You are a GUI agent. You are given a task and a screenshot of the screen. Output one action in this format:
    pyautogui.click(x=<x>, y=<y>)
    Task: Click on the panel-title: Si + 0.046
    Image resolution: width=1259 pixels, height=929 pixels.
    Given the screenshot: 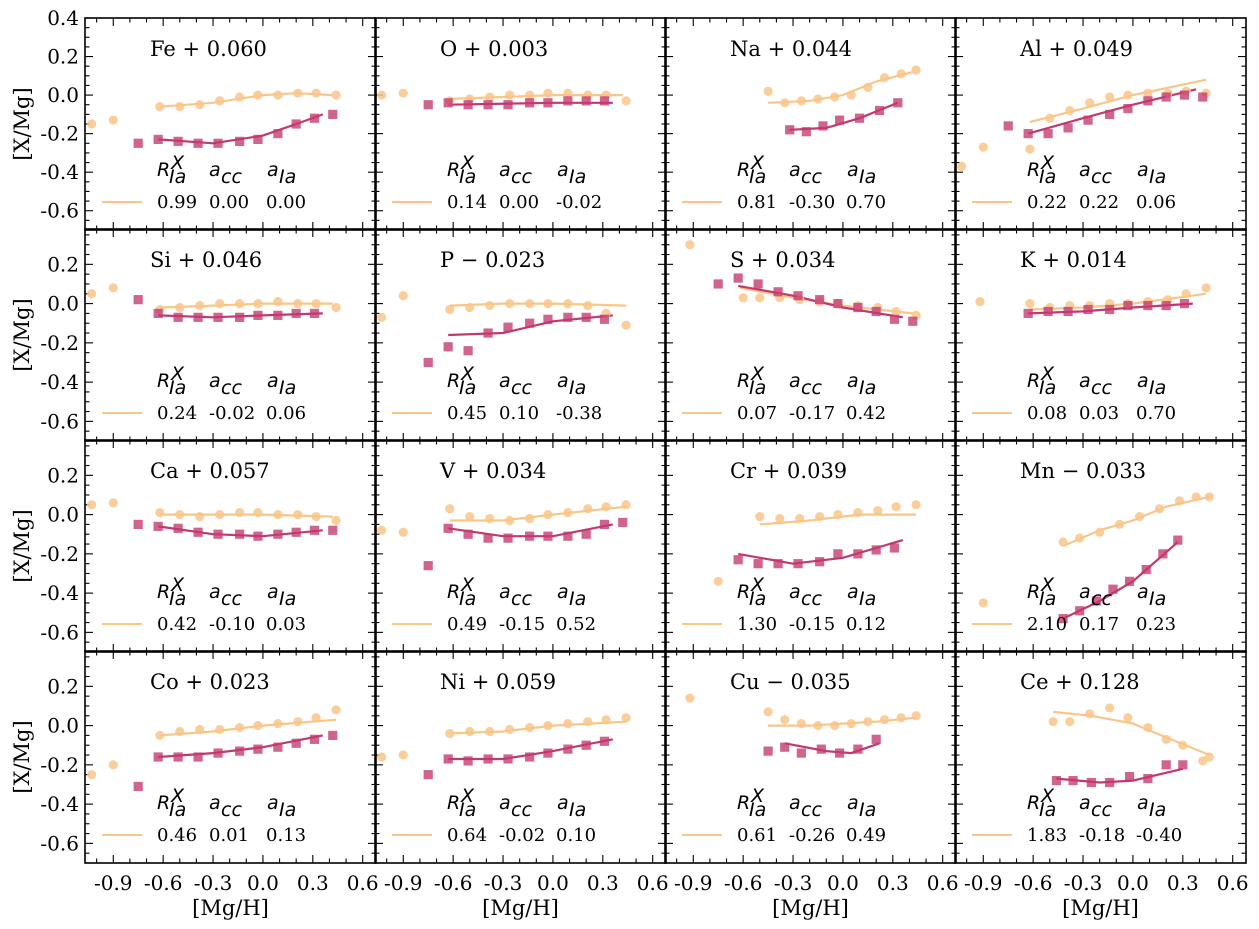 What is the action you would take?
    pyautogui.click(x=206, y=260)
    